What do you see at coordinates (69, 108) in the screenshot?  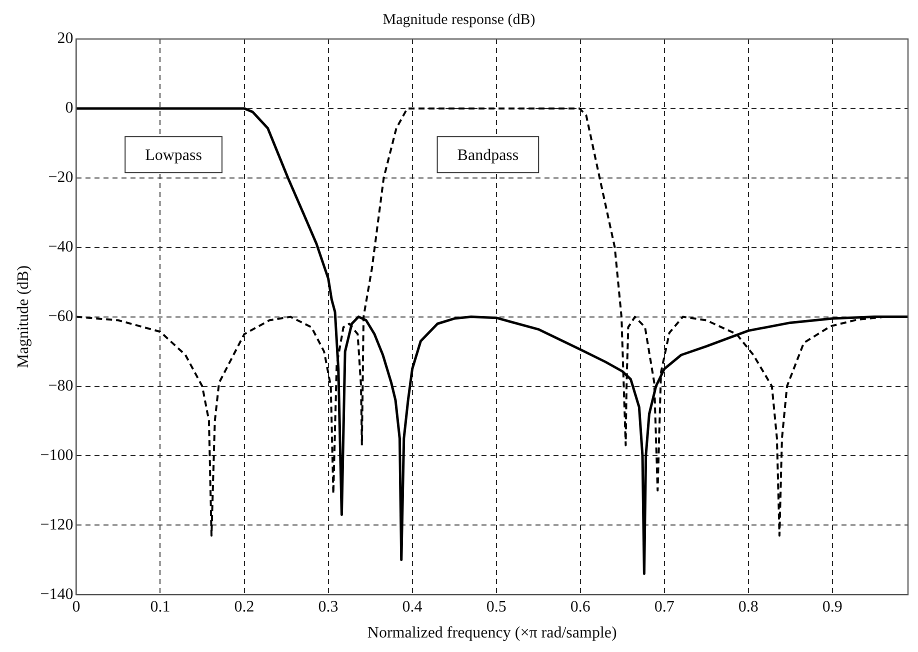 I see `y-tick-label: 0` at bounding box center [69, 108].